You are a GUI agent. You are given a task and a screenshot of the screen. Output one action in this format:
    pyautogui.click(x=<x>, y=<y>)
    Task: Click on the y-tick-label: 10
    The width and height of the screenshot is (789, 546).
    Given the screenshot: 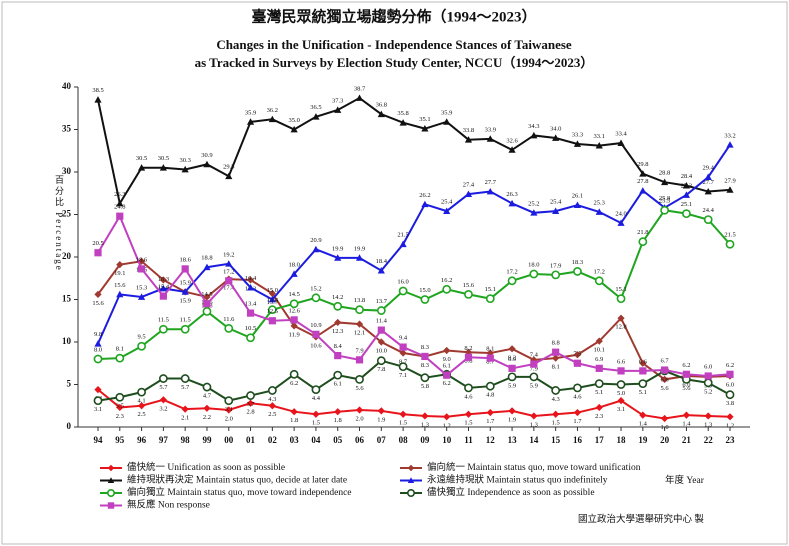 What is the action you would take?
    pyautogui.click(x=67, y=341)
    